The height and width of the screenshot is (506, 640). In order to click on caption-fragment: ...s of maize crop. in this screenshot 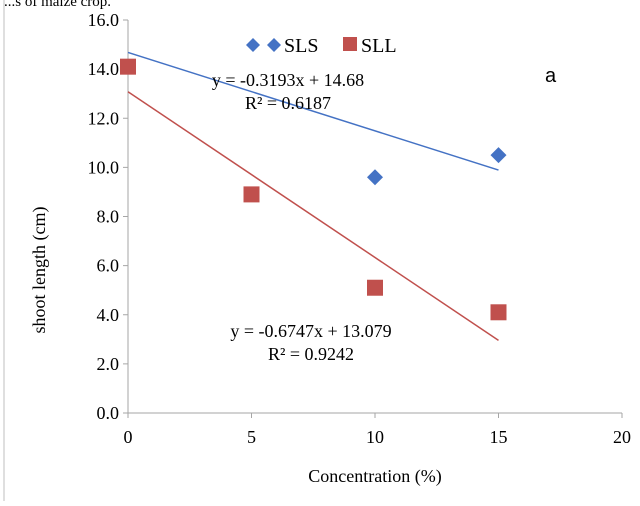, I will do `click(57, 5)`.